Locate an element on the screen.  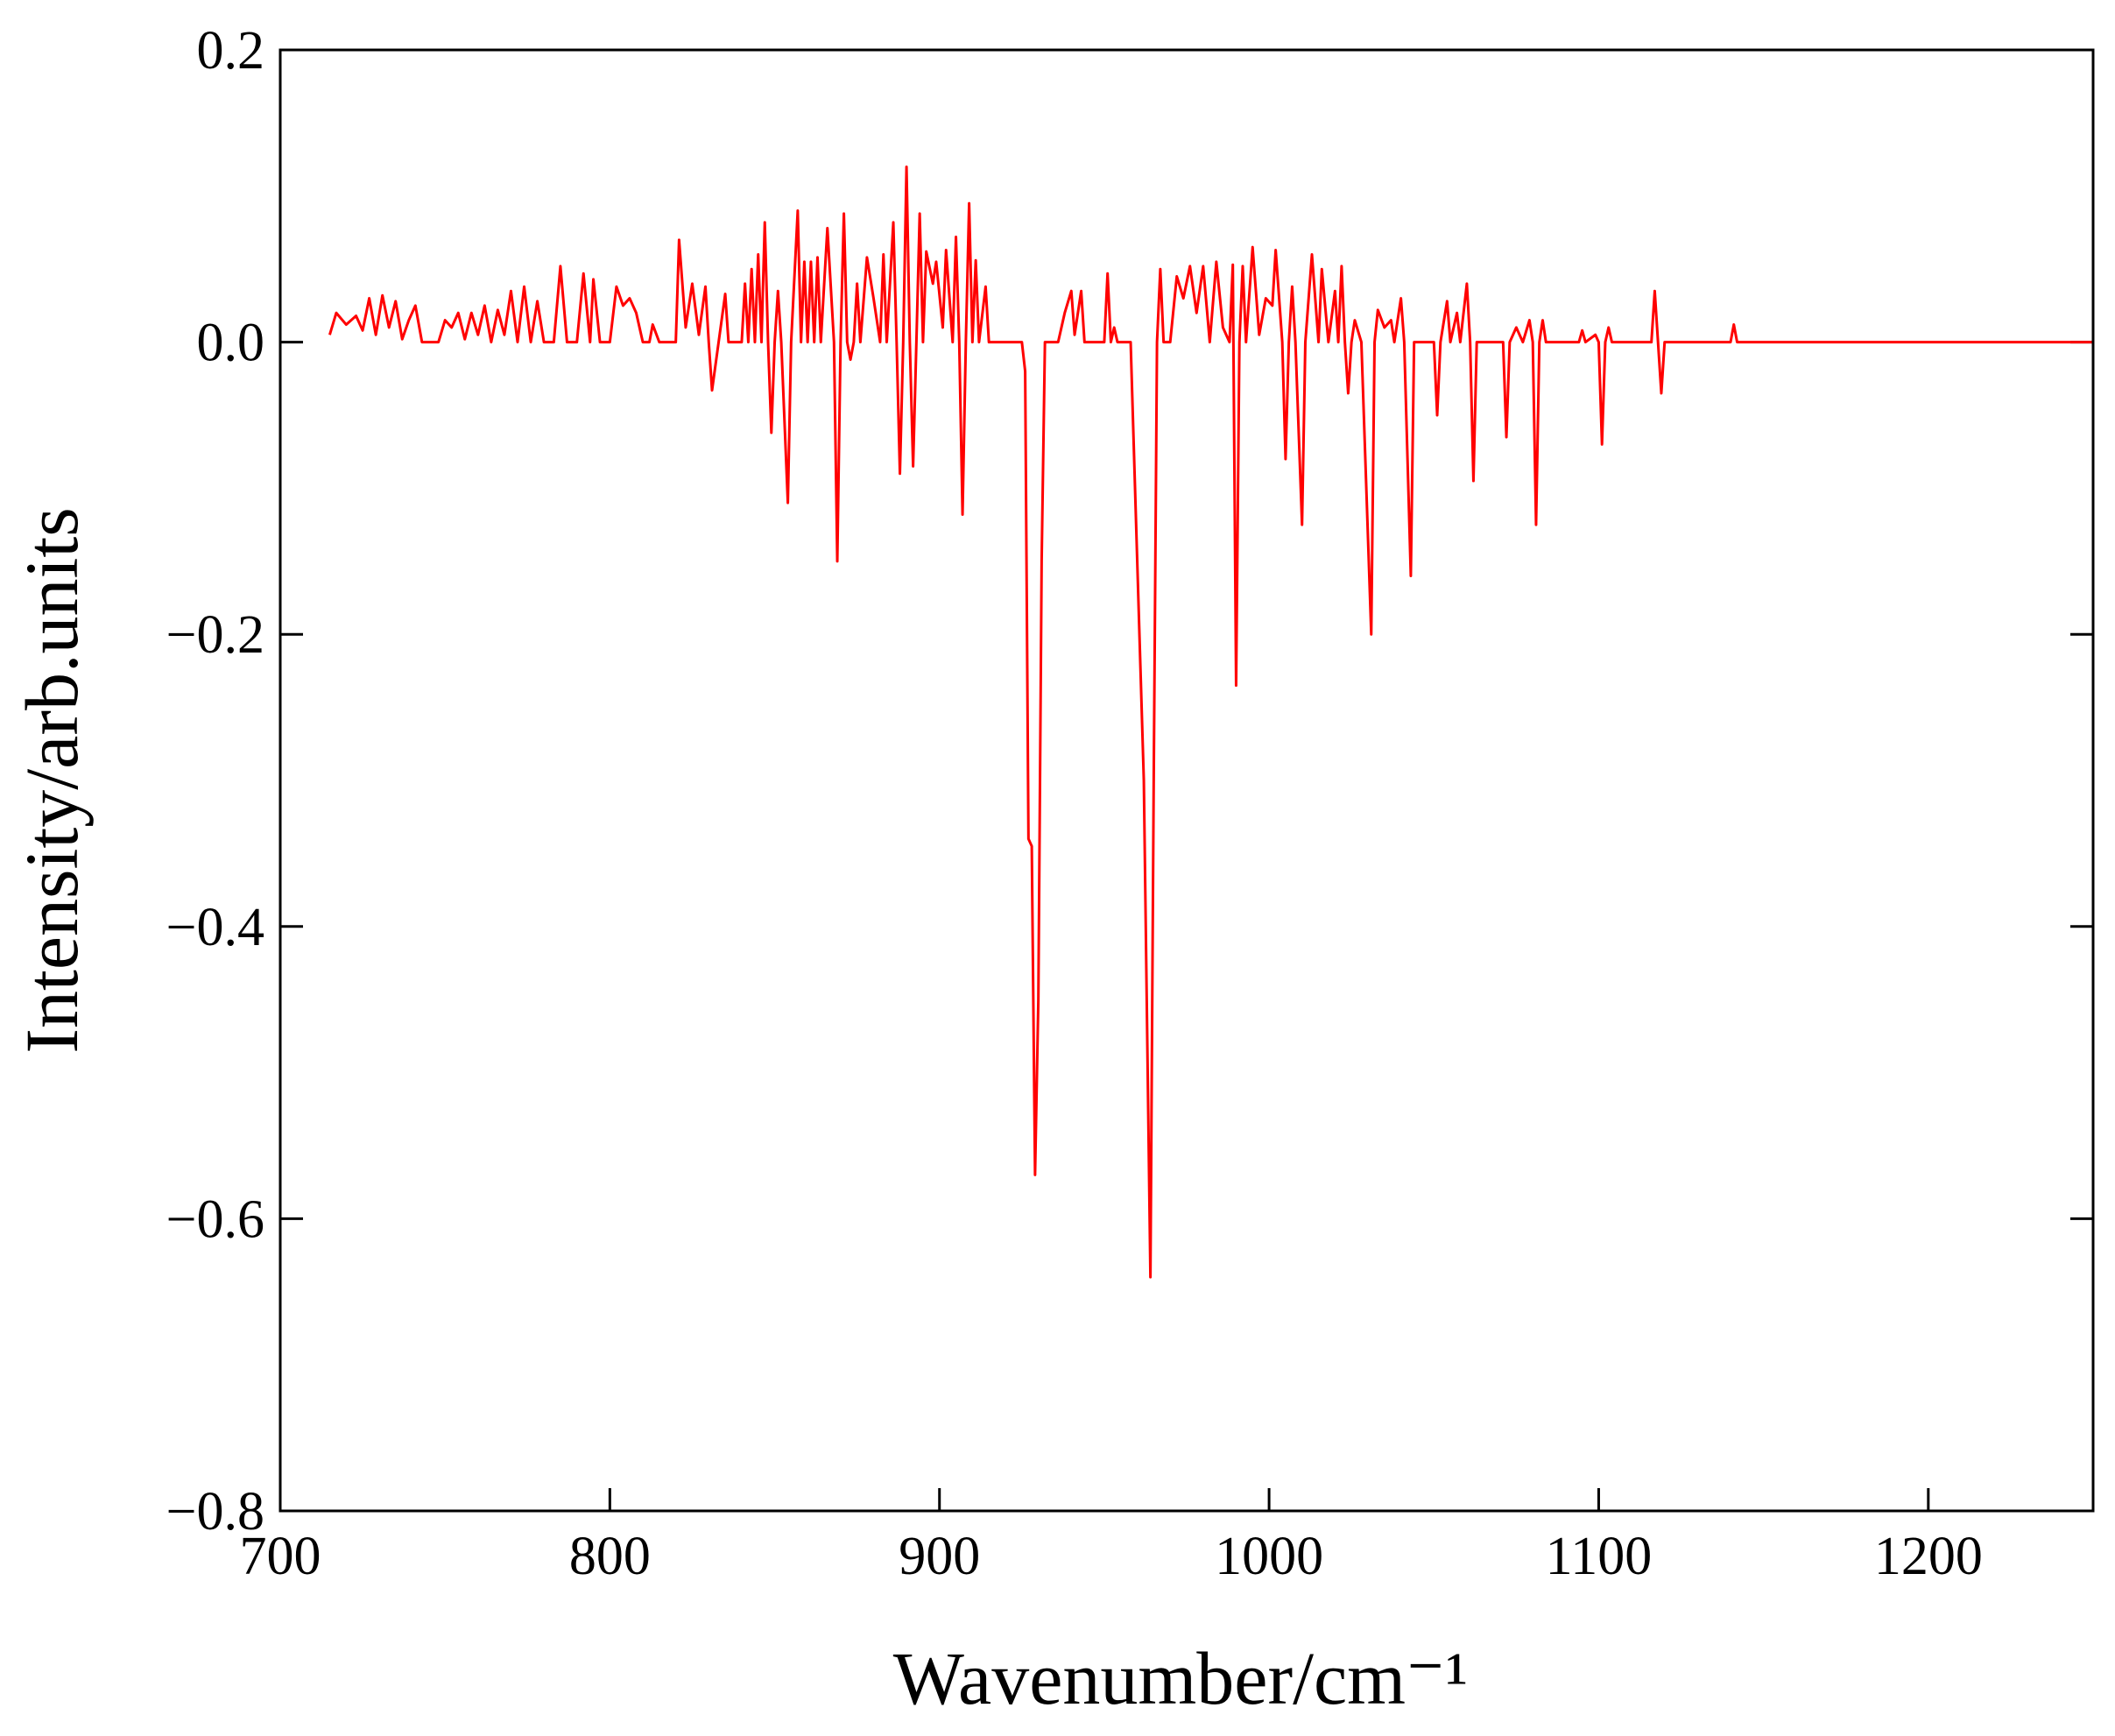
y-tick-label: −0.4 is located at coordinates (215, 927).